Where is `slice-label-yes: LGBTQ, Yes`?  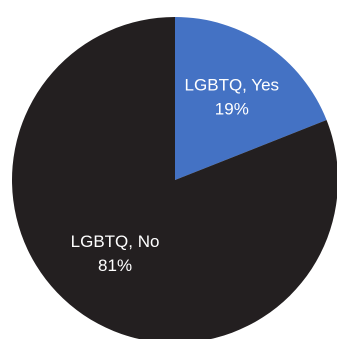
slice-label-yes: LGBTQ, Yes is located at coordinates (232, 84).